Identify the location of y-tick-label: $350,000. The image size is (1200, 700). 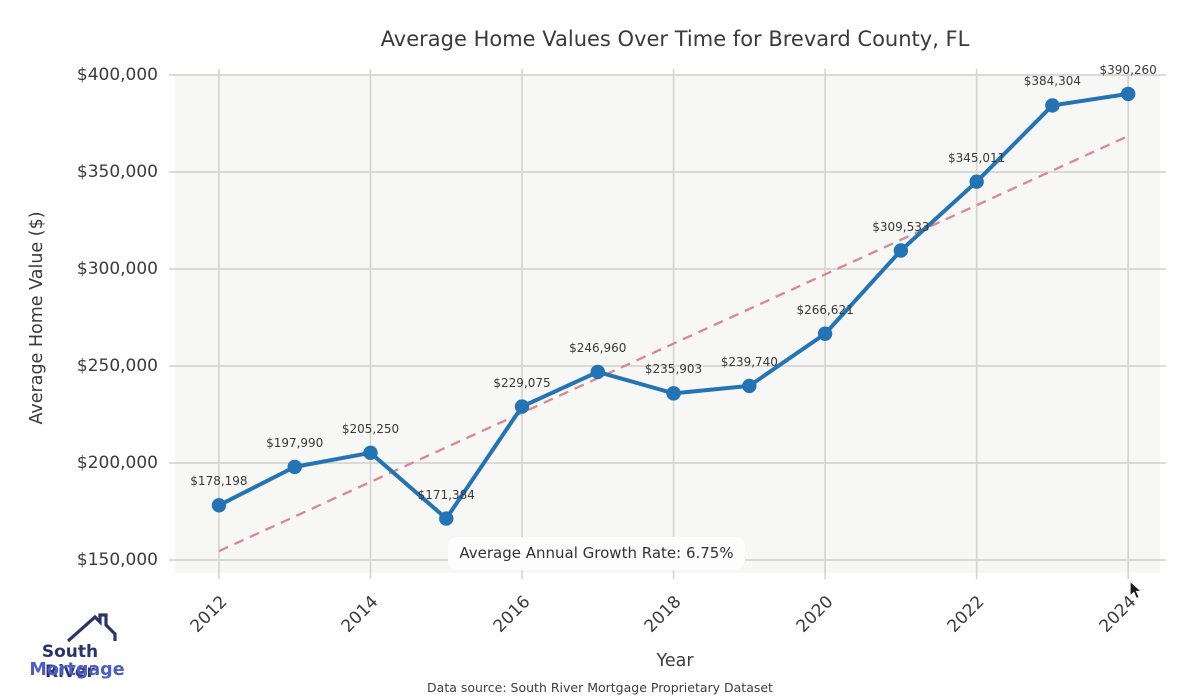
(117, 172).